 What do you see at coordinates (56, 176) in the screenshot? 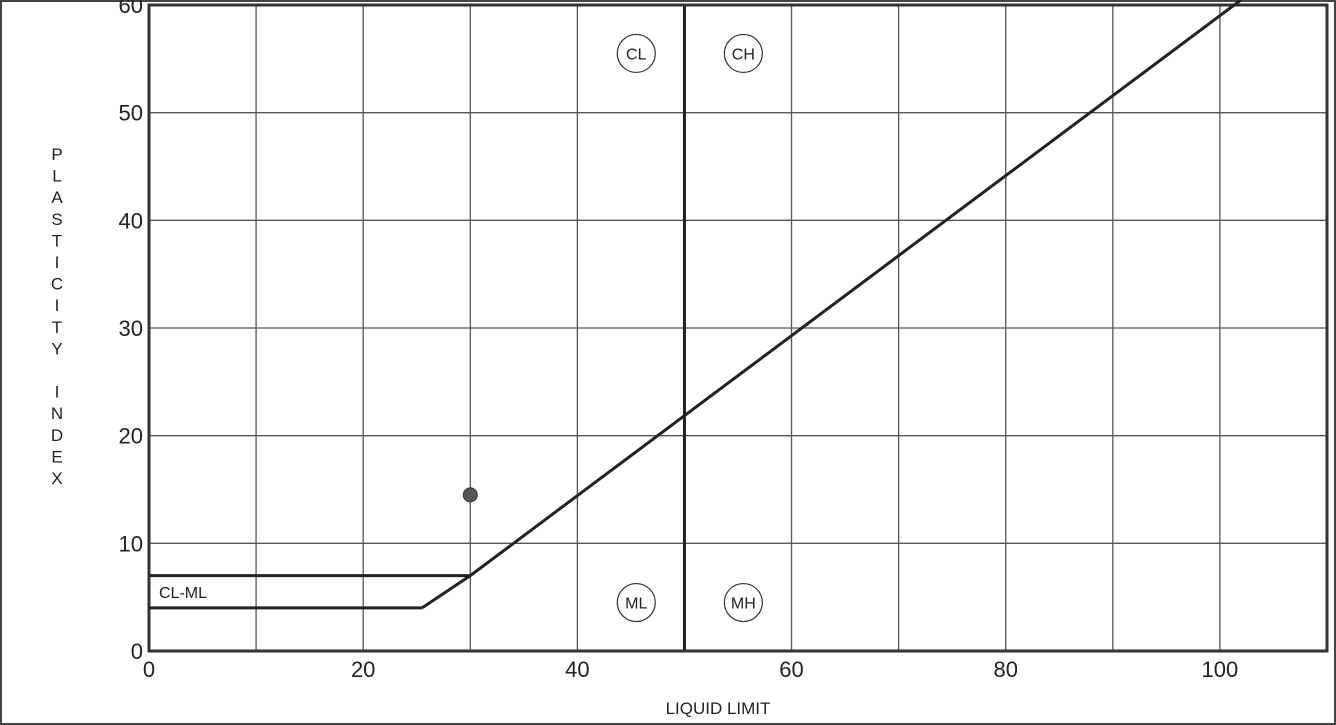
I see `y-axis-label-letter: L` at bounding box center [56, 176].